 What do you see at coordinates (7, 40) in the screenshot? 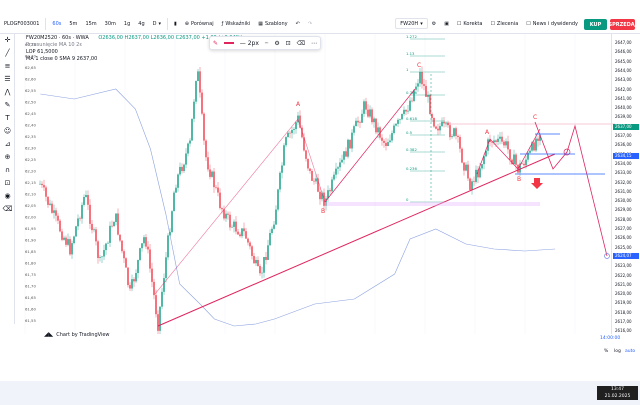
I see `crosshair-icon: ✛` at bounding box center [7, 40].